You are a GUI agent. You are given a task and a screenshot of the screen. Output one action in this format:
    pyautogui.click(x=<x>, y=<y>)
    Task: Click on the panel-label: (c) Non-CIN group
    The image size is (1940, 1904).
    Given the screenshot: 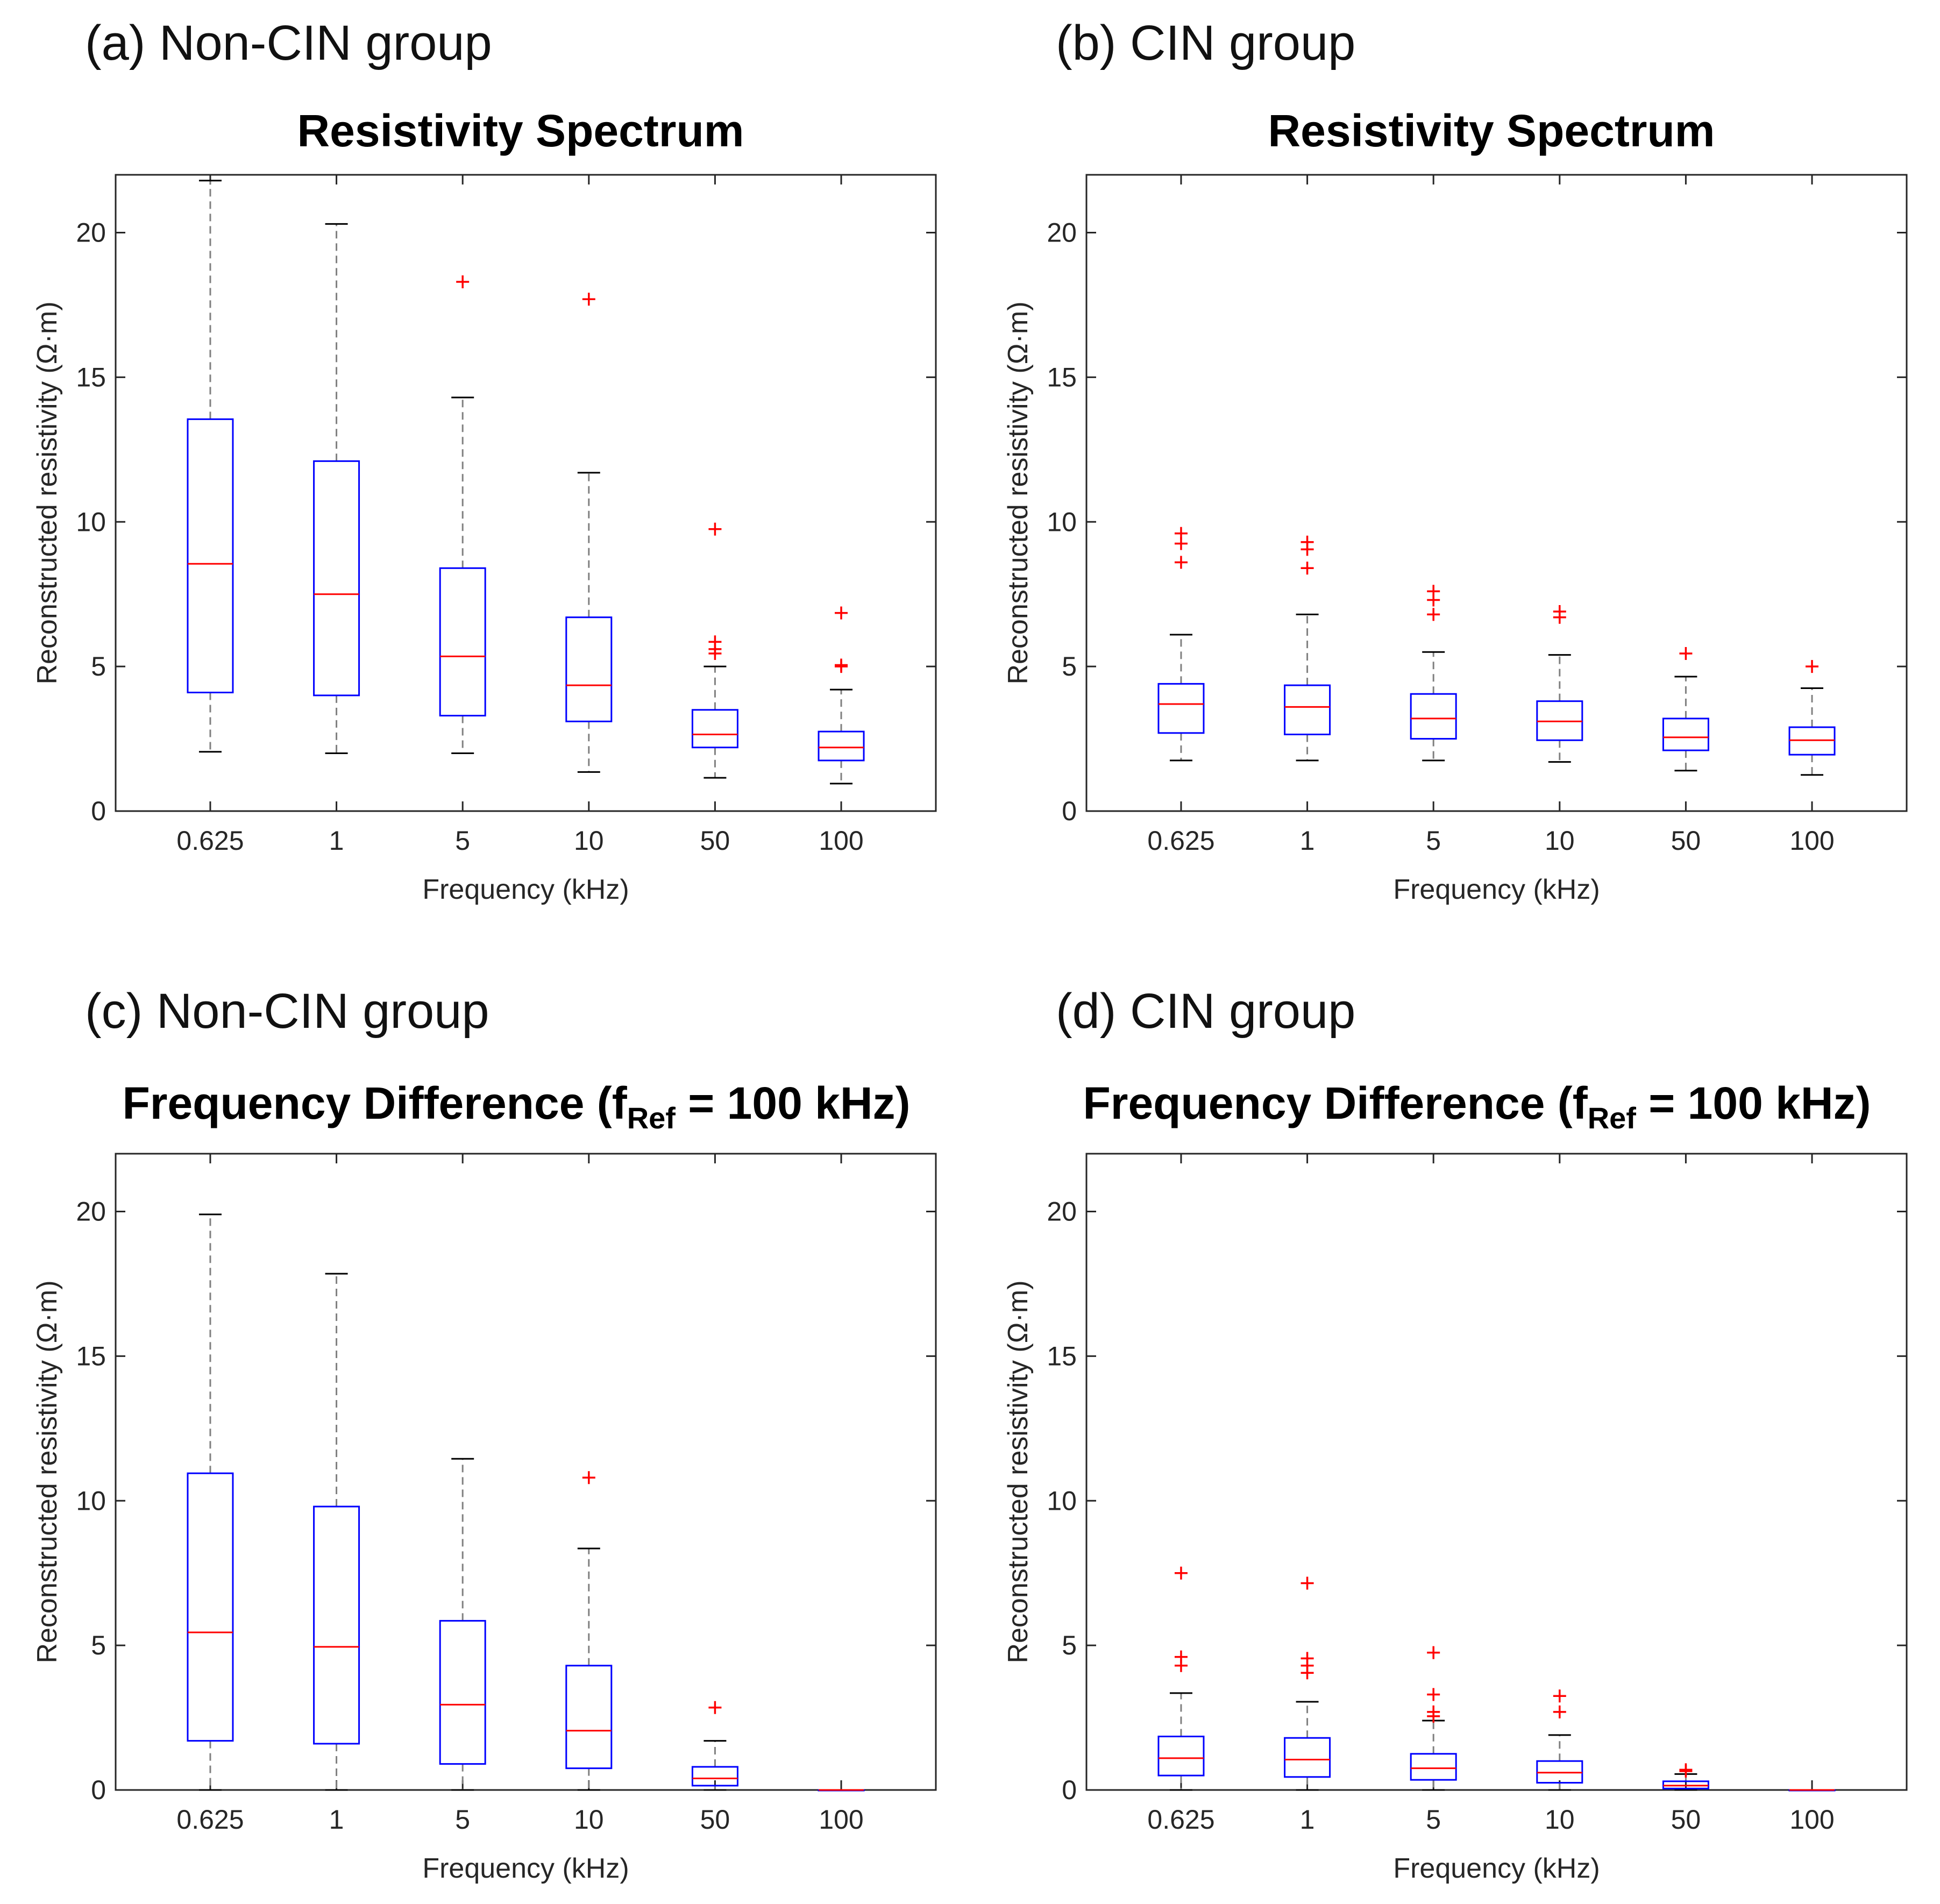 What is the action you would take?
    pyautogui.click(x=287, y=1011)
    